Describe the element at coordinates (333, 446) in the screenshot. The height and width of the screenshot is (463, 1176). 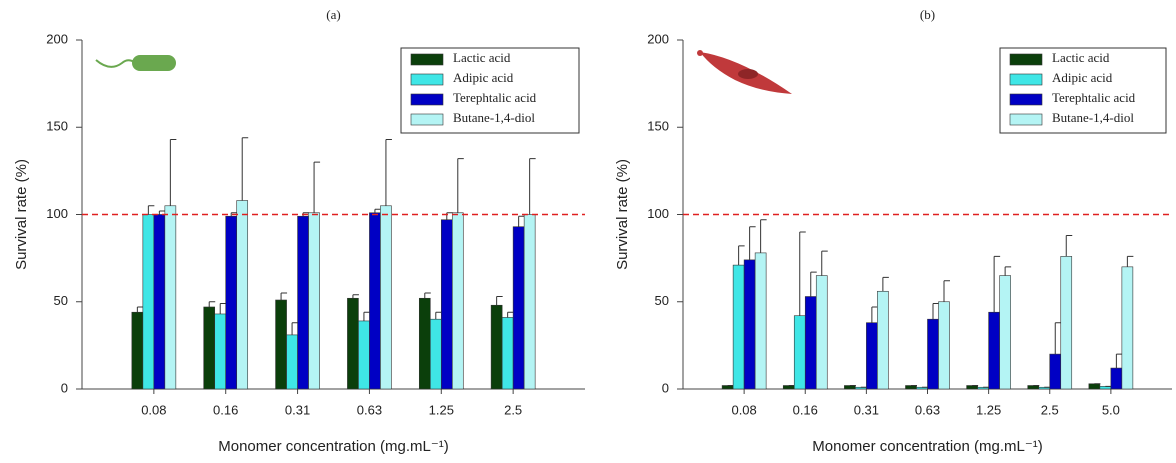
I see `x-axis-label: Monomer concentration (mg.mL⁻¹)` at that location.